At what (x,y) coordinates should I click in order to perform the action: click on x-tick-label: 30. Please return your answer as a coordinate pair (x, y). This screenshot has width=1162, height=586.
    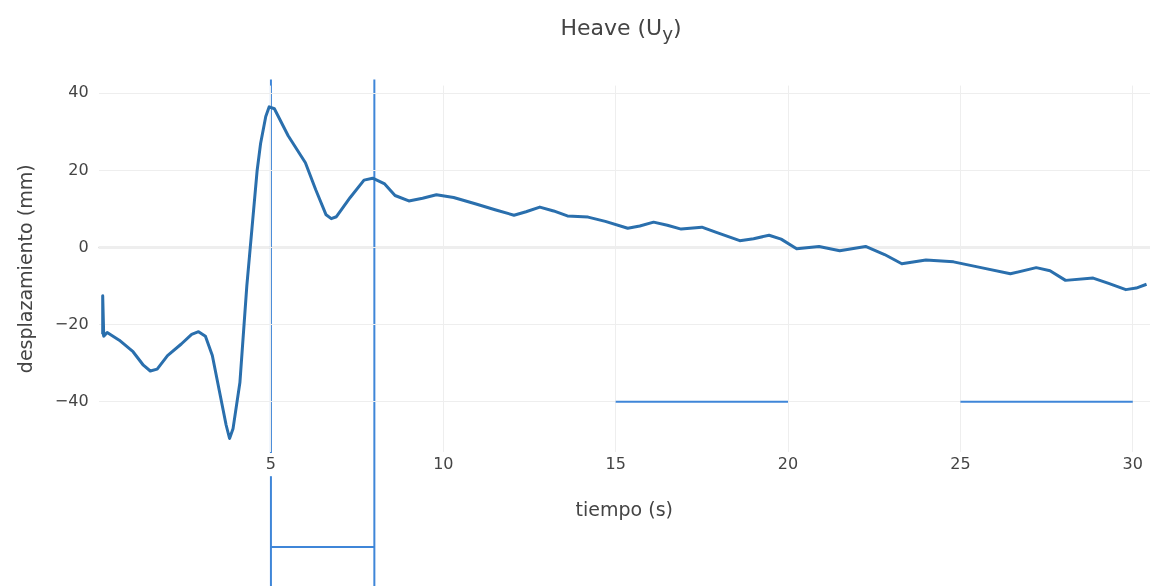
    Looking at the image, I should click on (1132, 463).